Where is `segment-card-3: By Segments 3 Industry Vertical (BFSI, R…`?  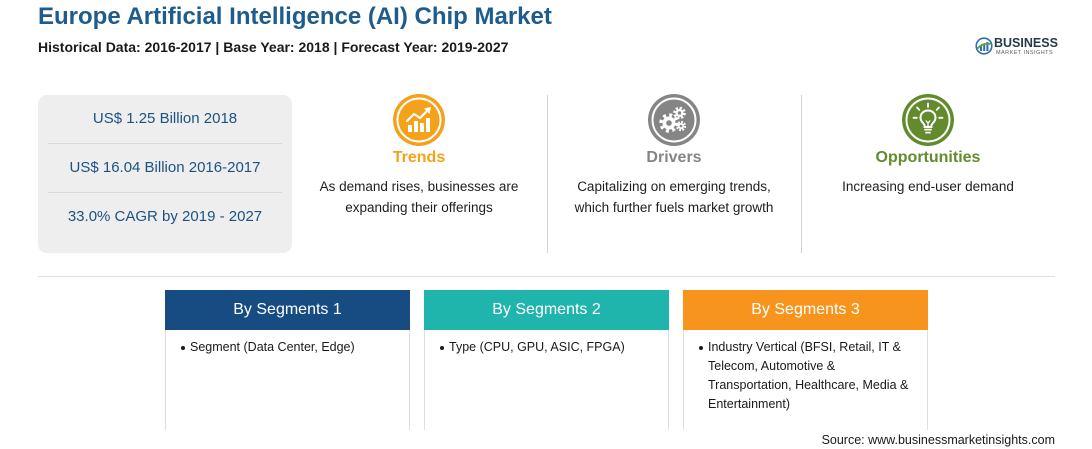 segment-card-3: By Segments 3 Industry Vertical (BFSI, R… is located at coordinates (805, 360).